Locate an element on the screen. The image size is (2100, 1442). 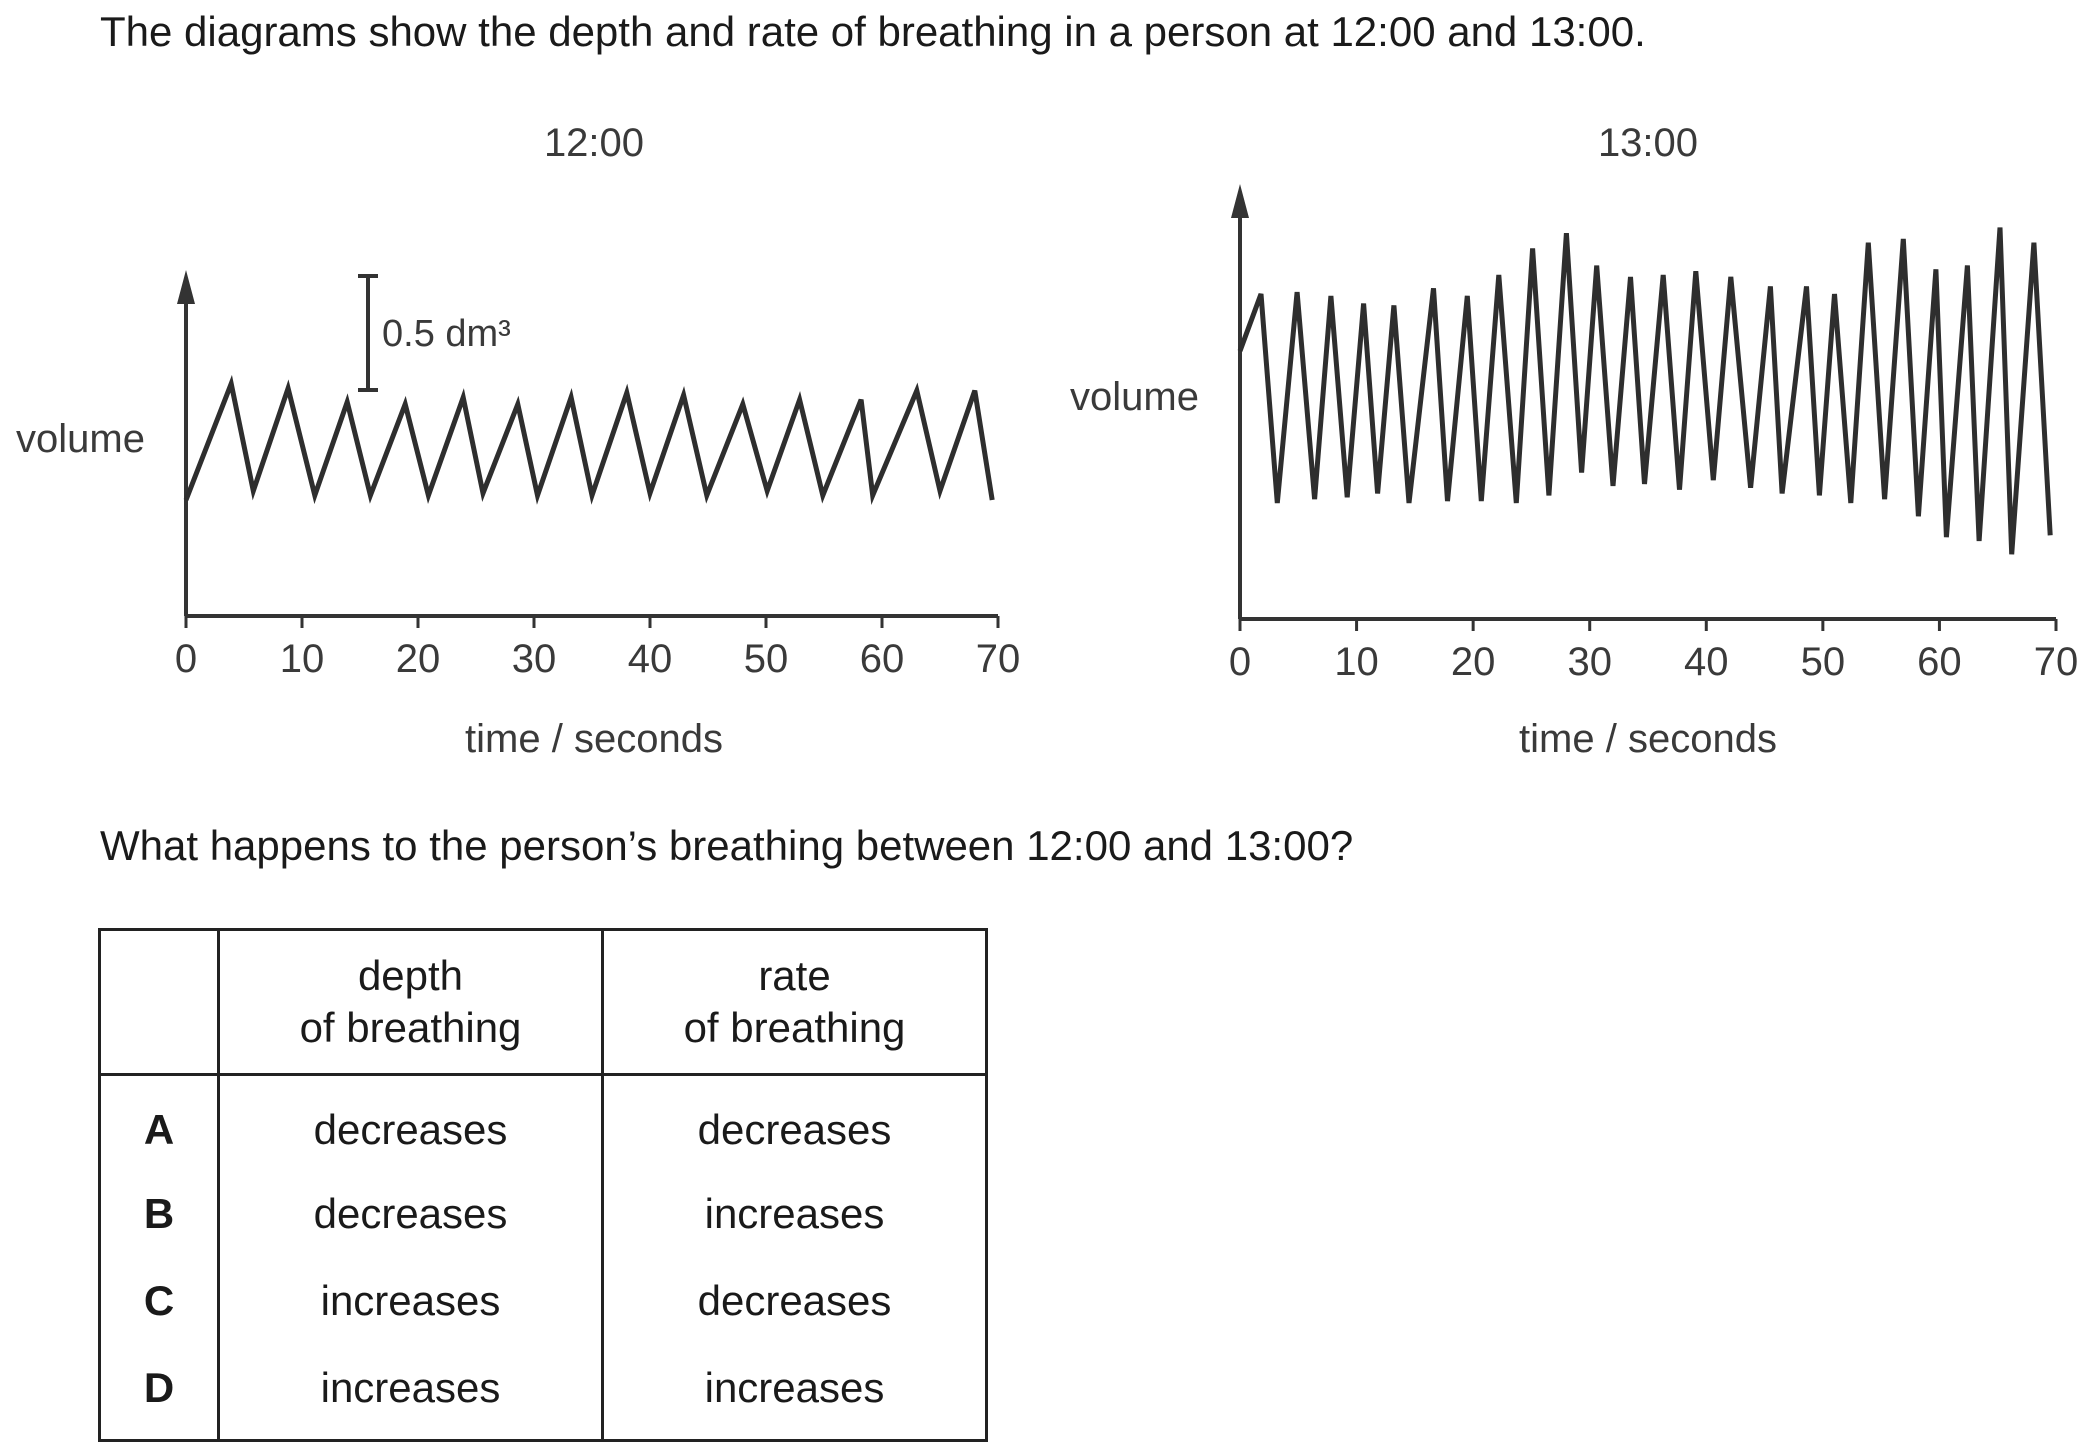
scale-bar: 0.5 dm³ is located at coordinates (434, 333).